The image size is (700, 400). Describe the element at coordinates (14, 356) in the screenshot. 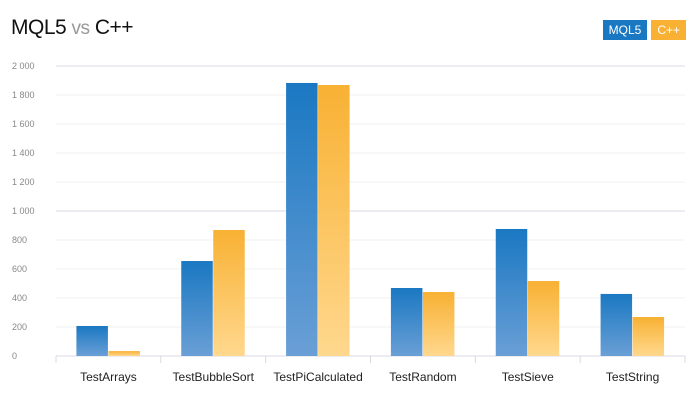

I see `y-tick-label: 0` at that location.